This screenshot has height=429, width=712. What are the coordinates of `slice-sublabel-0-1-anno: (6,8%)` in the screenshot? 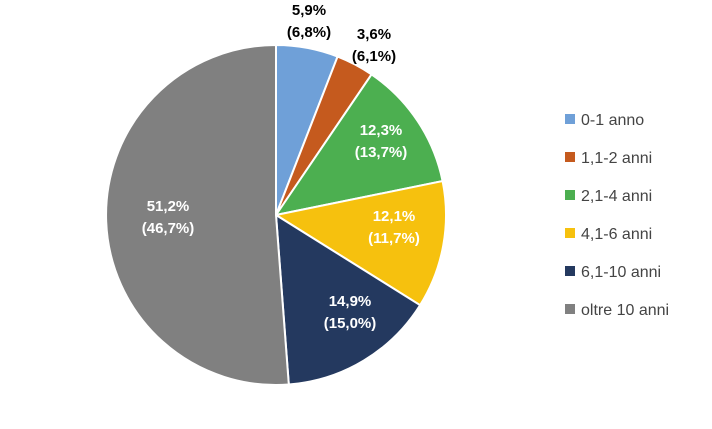 It's located at (309, 32).